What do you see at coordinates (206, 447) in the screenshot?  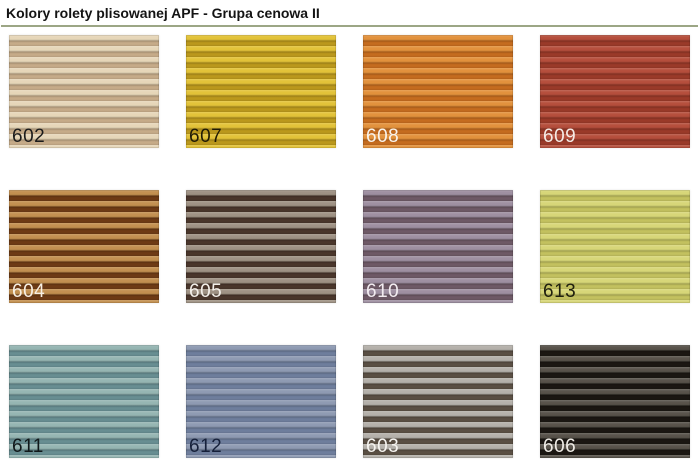 I see `swatch-code: 612` at bounding box center [206, 447].